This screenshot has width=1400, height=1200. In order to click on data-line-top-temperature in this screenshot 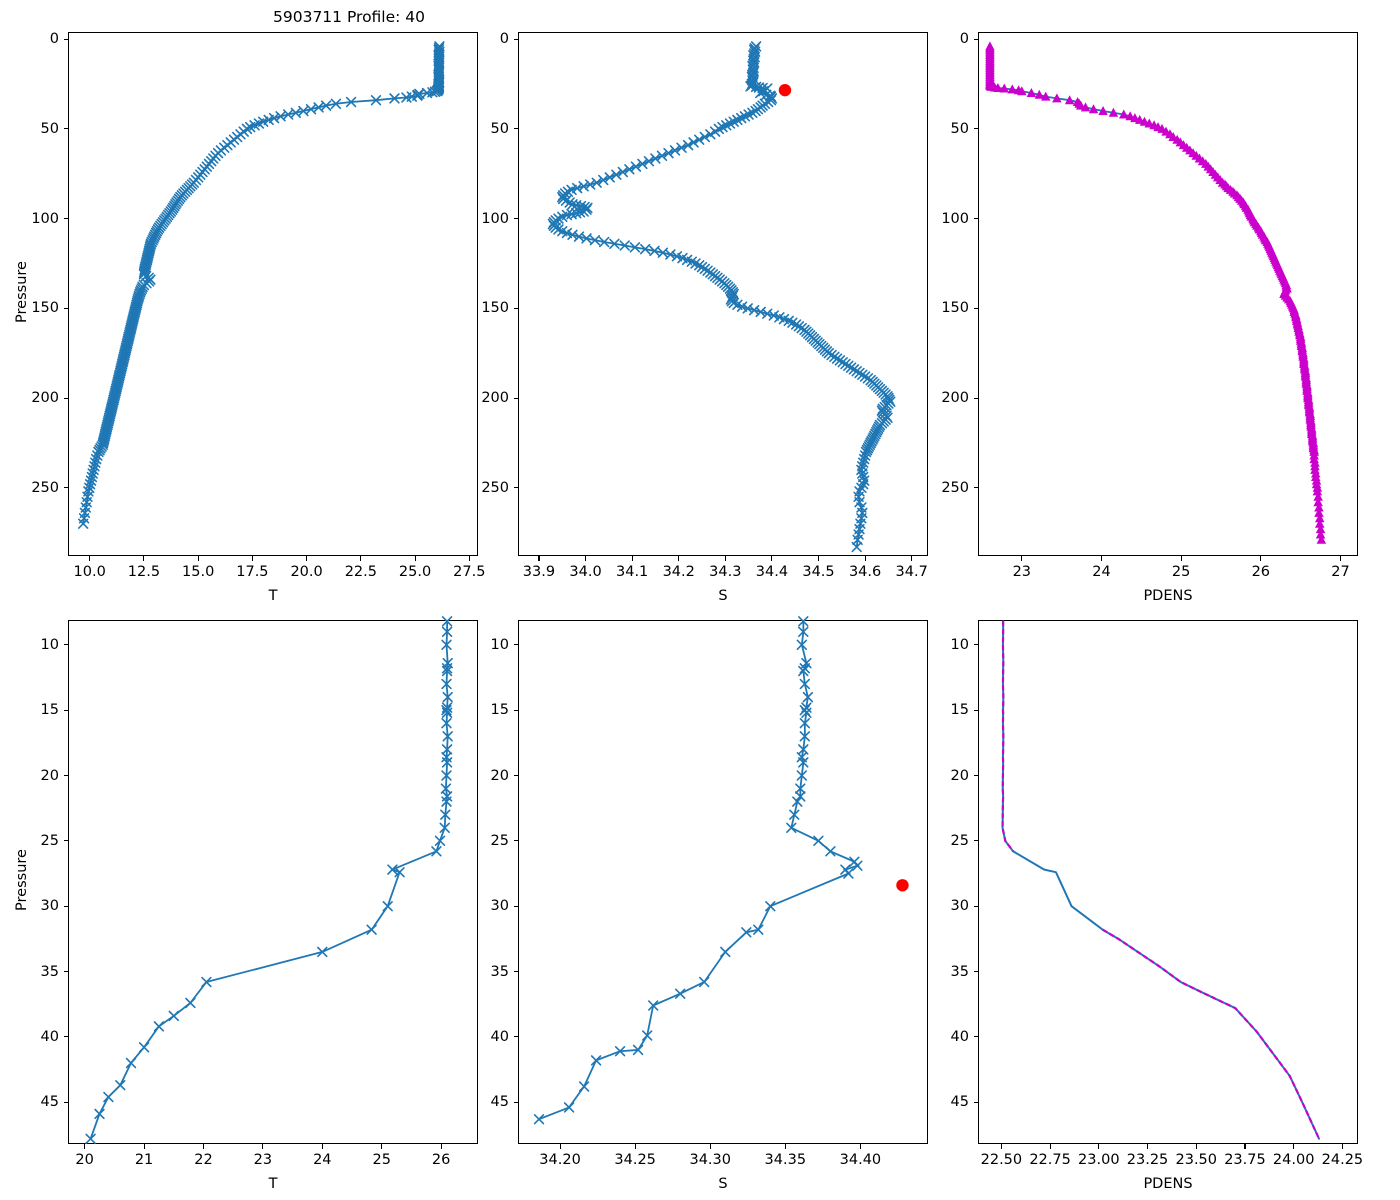, I will do `click(261, 285)`.